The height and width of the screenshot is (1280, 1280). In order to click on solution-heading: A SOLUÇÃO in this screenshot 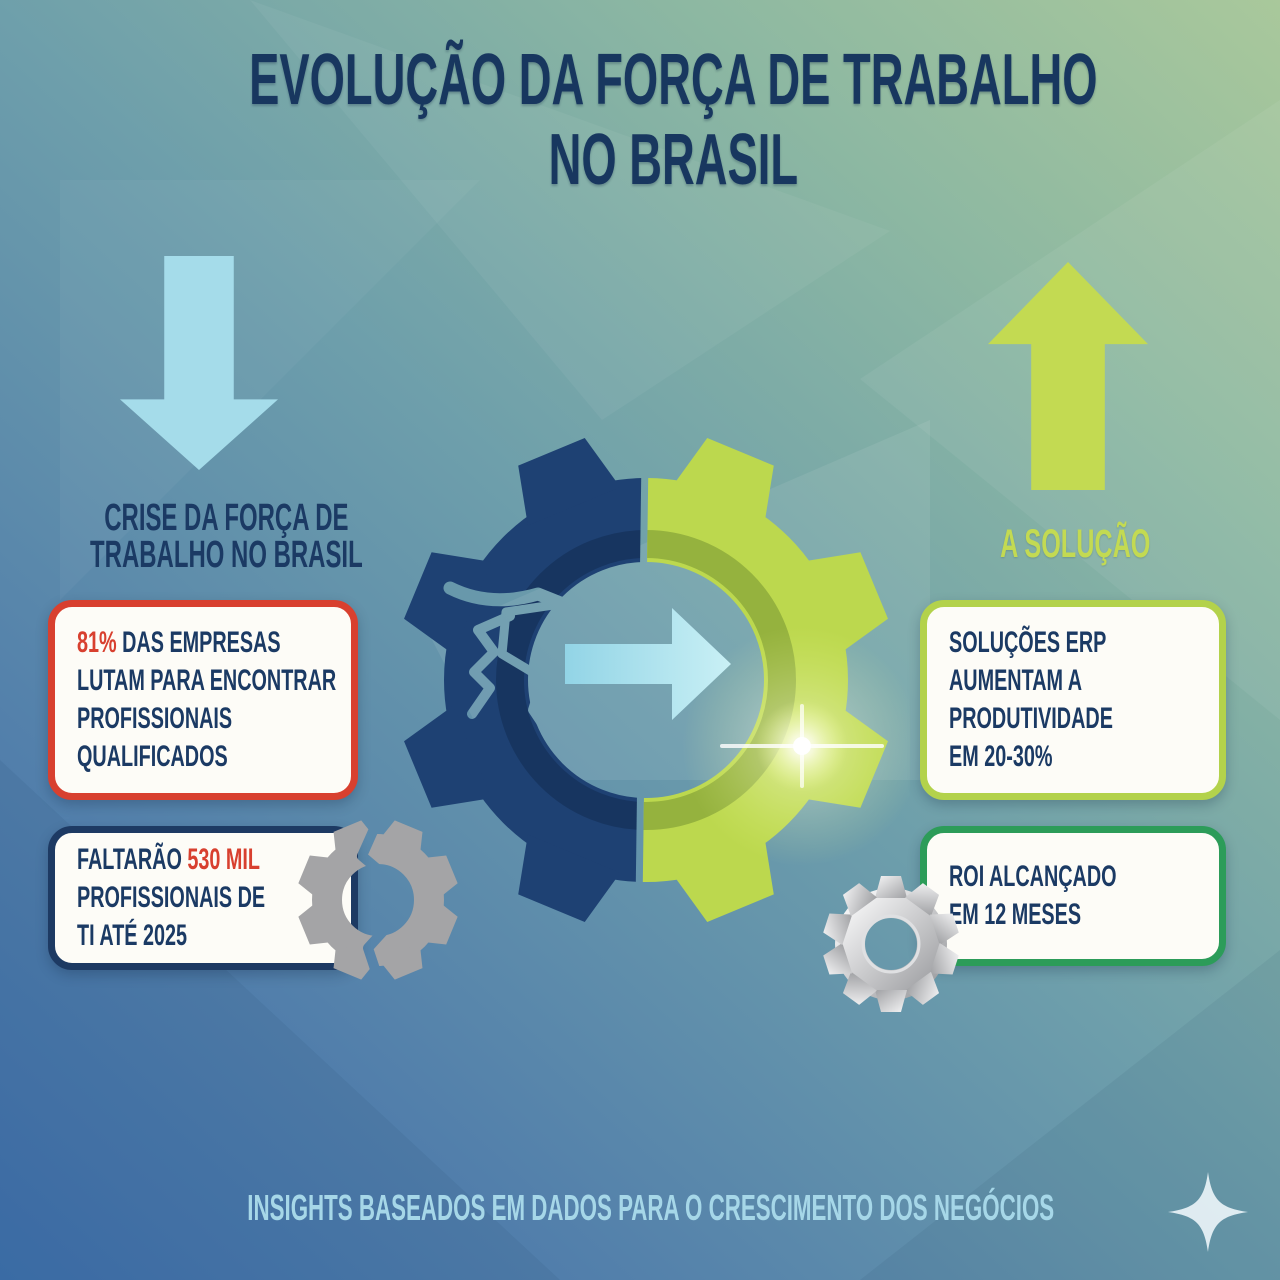, I will do `click(1075, 544)`.